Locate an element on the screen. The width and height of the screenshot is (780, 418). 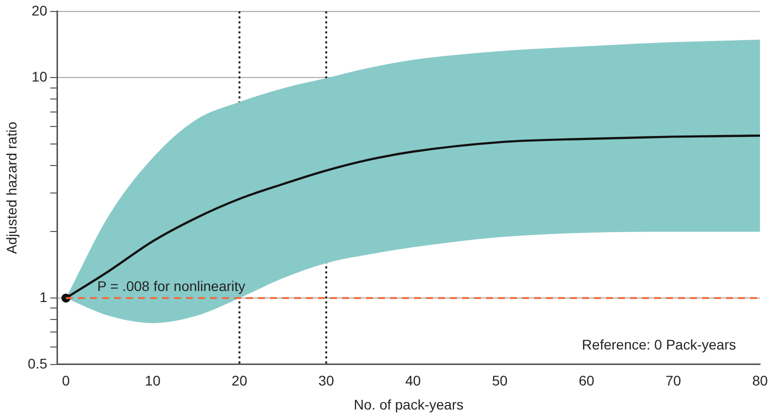
annotation: P = .008 for nonlinearity is located at coordinates (171, 286).